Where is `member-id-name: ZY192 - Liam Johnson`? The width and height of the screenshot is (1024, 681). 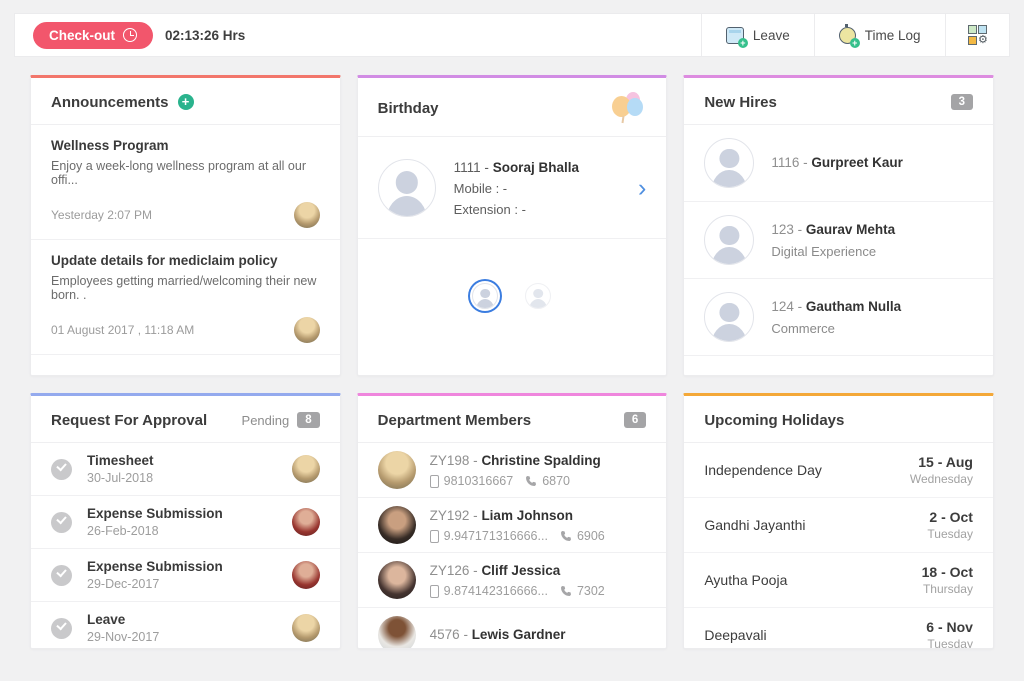
member-id-name: ZY192 - Liam Johnson is located at coordinates (517, 516).